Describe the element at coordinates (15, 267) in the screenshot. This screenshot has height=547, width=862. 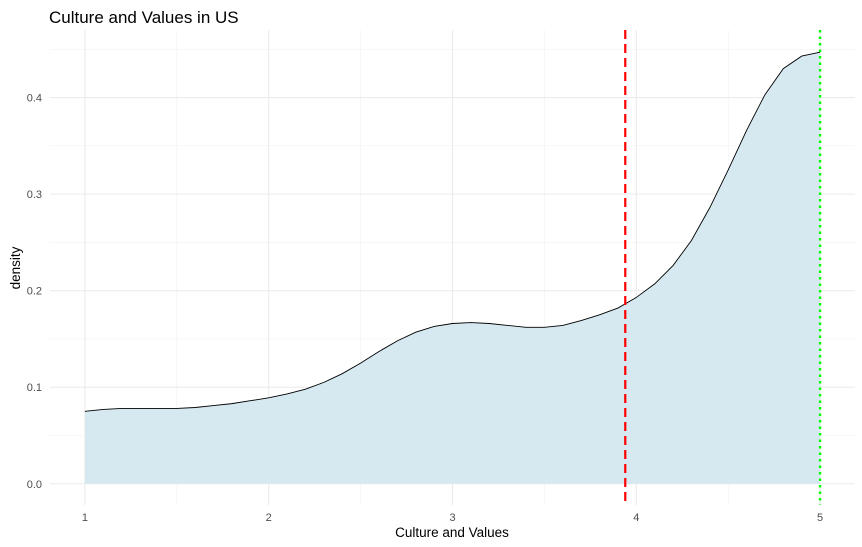
I see `y-axis-title: density` at that location.